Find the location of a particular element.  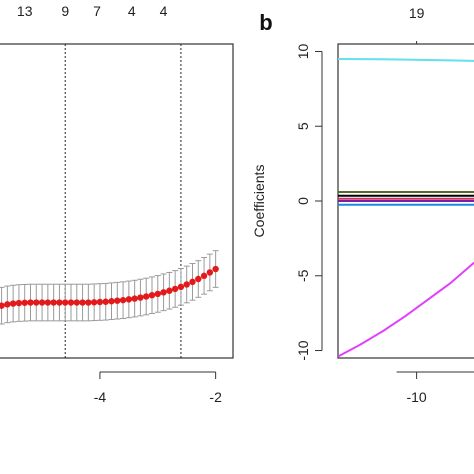

panel-b-y-tick-label: -5 is located at coordinates (303, 275).